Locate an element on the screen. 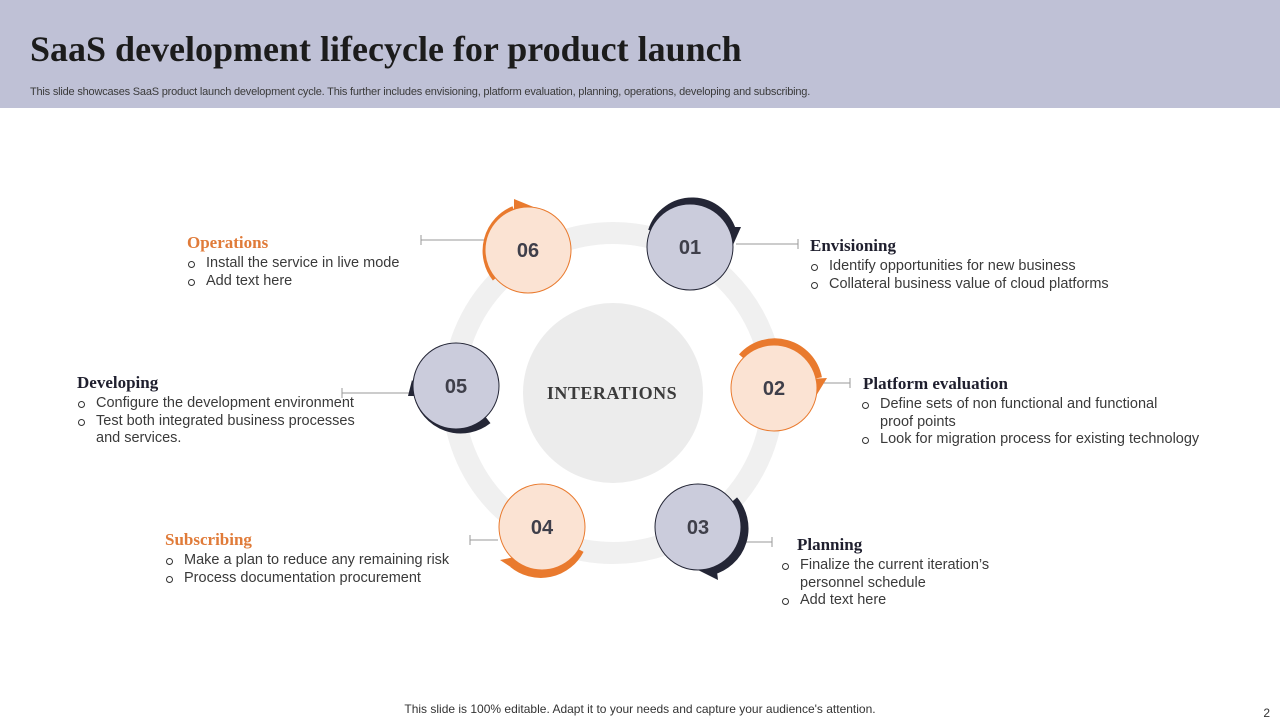 Image resolution: width=1280 pixels, height=720 pixels. subscribing-bullet-2: Process documentation procurement is located at coordinates (315, 579).